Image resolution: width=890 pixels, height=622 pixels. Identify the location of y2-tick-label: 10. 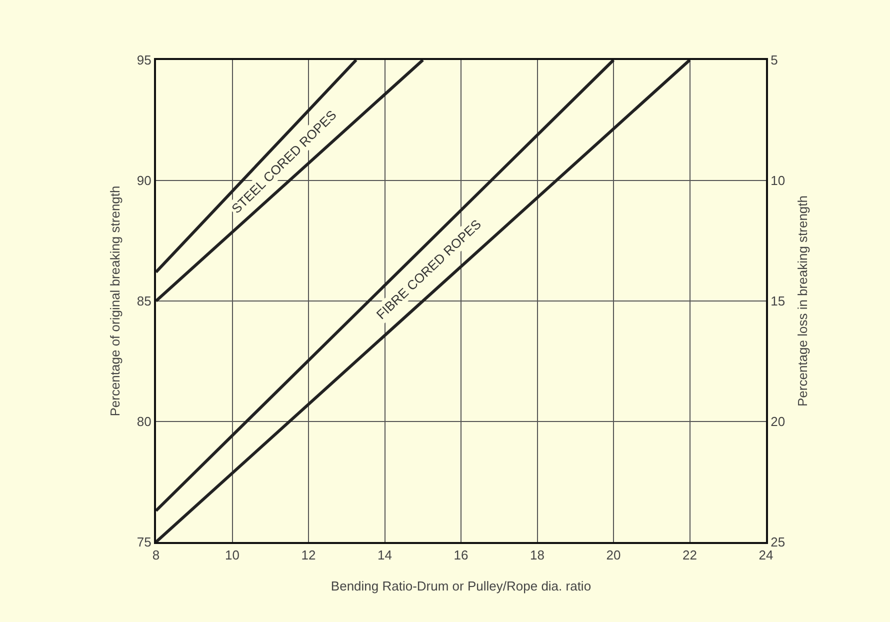
(778, 180).